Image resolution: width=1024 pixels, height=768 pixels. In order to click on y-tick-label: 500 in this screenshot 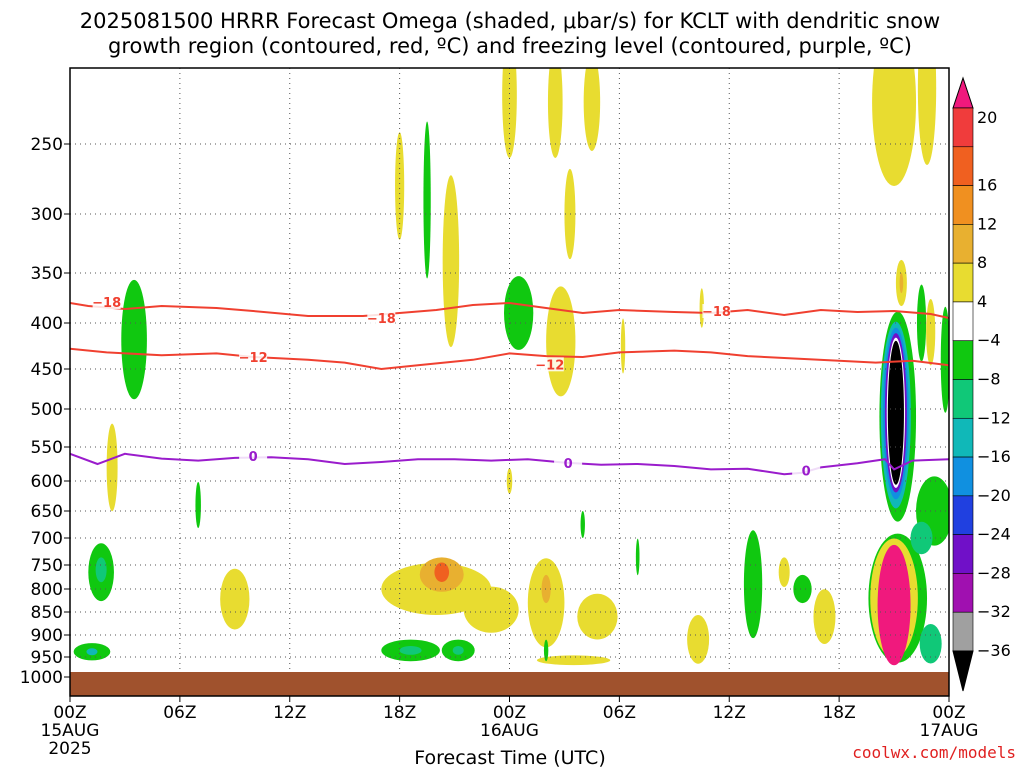, I will do `click(47, 410)`.